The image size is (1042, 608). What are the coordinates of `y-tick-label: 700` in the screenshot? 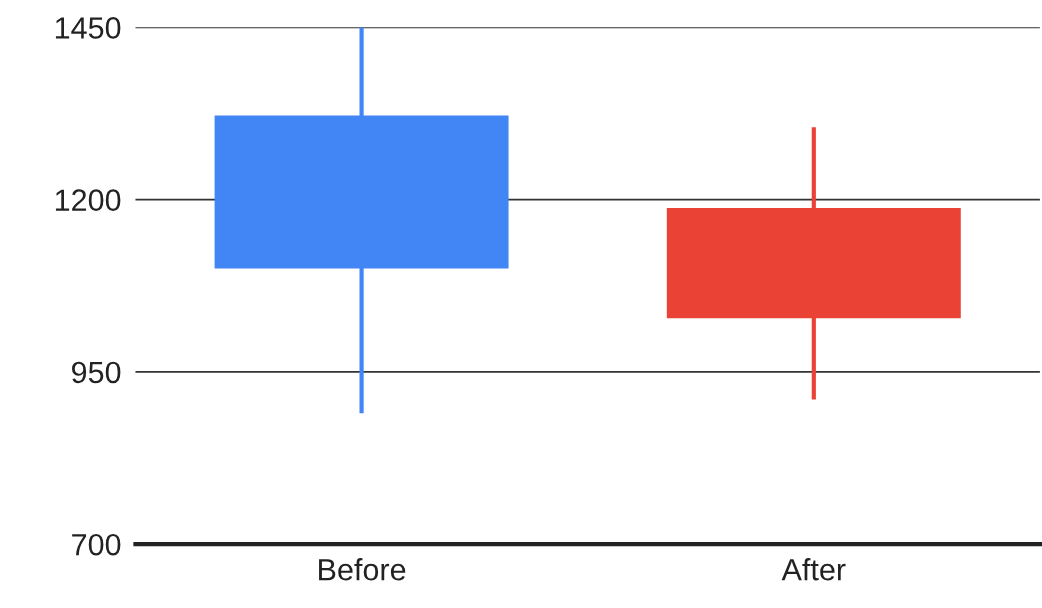 It's located at (96, 544).